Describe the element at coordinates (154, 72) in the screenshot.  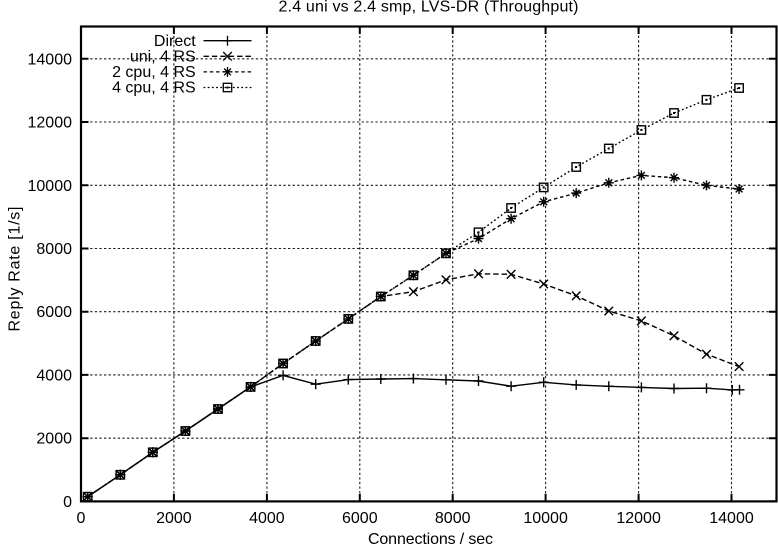
I see `svg-text: 2 cpu, 4 RS` at that location.